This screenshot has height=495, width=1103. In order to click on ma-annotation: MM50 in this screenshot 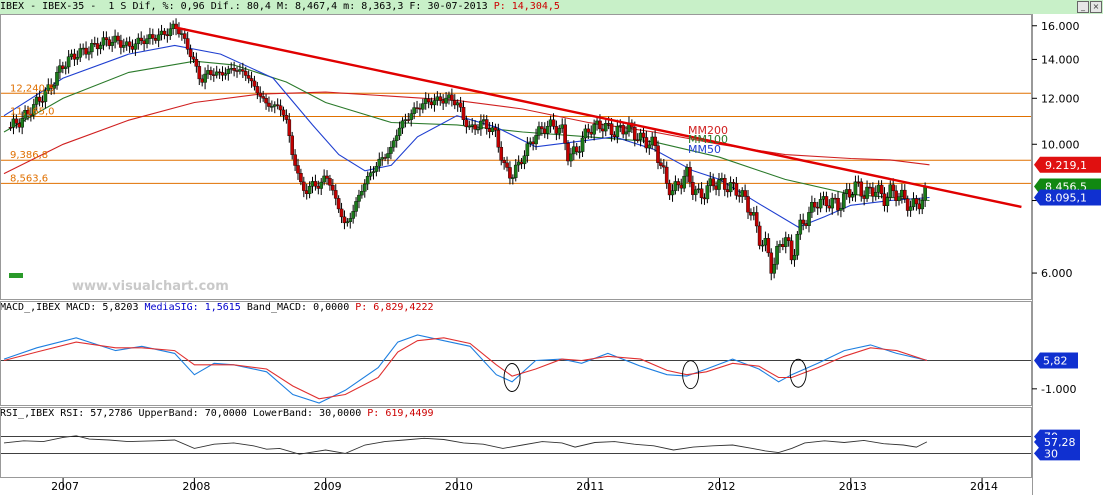, I will do `click(704, 149)`.